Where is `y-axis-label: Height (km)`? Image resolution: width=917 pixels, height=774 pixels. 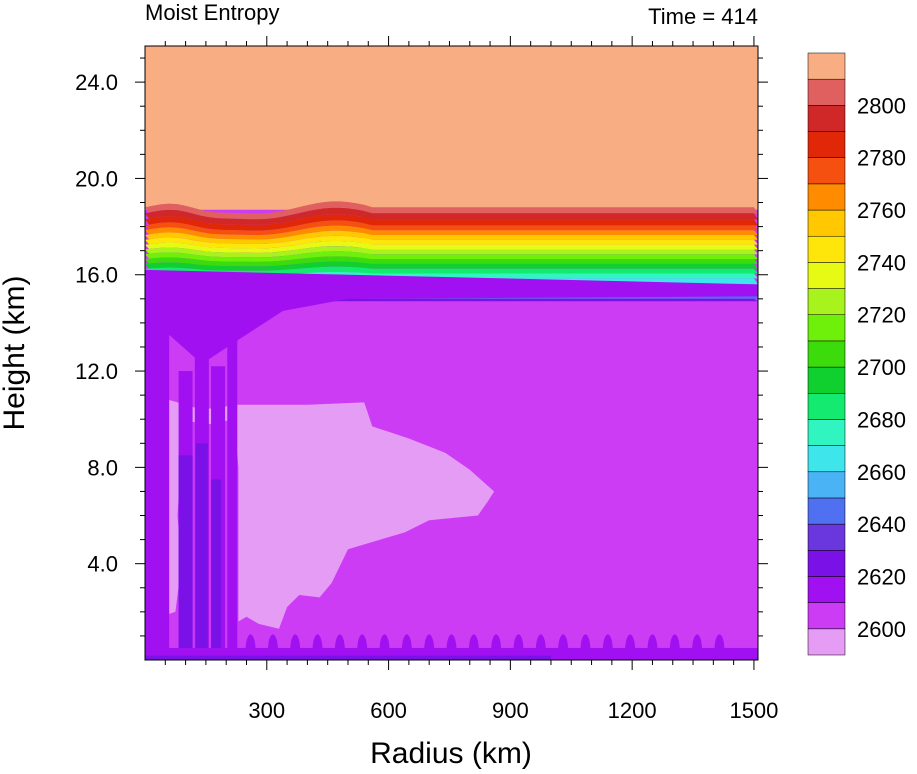
y-axis-label: Height (km) is located at coordinates (15, 352).